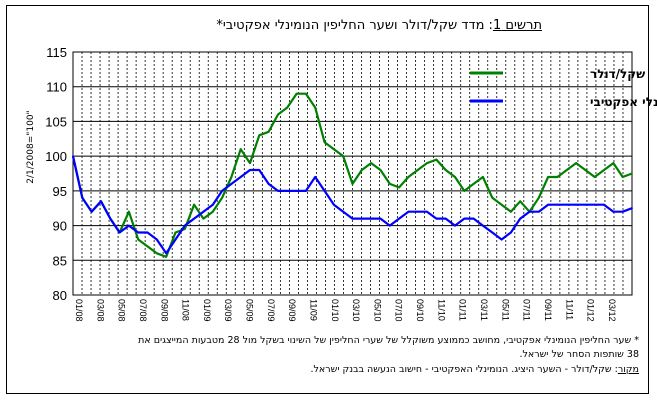 This screenshot has height=403, width=657. What do you see at coordinates (207, 310) in the screenshot?
I see `x-tick-label: 01/09` at bounding box center [207, 310].